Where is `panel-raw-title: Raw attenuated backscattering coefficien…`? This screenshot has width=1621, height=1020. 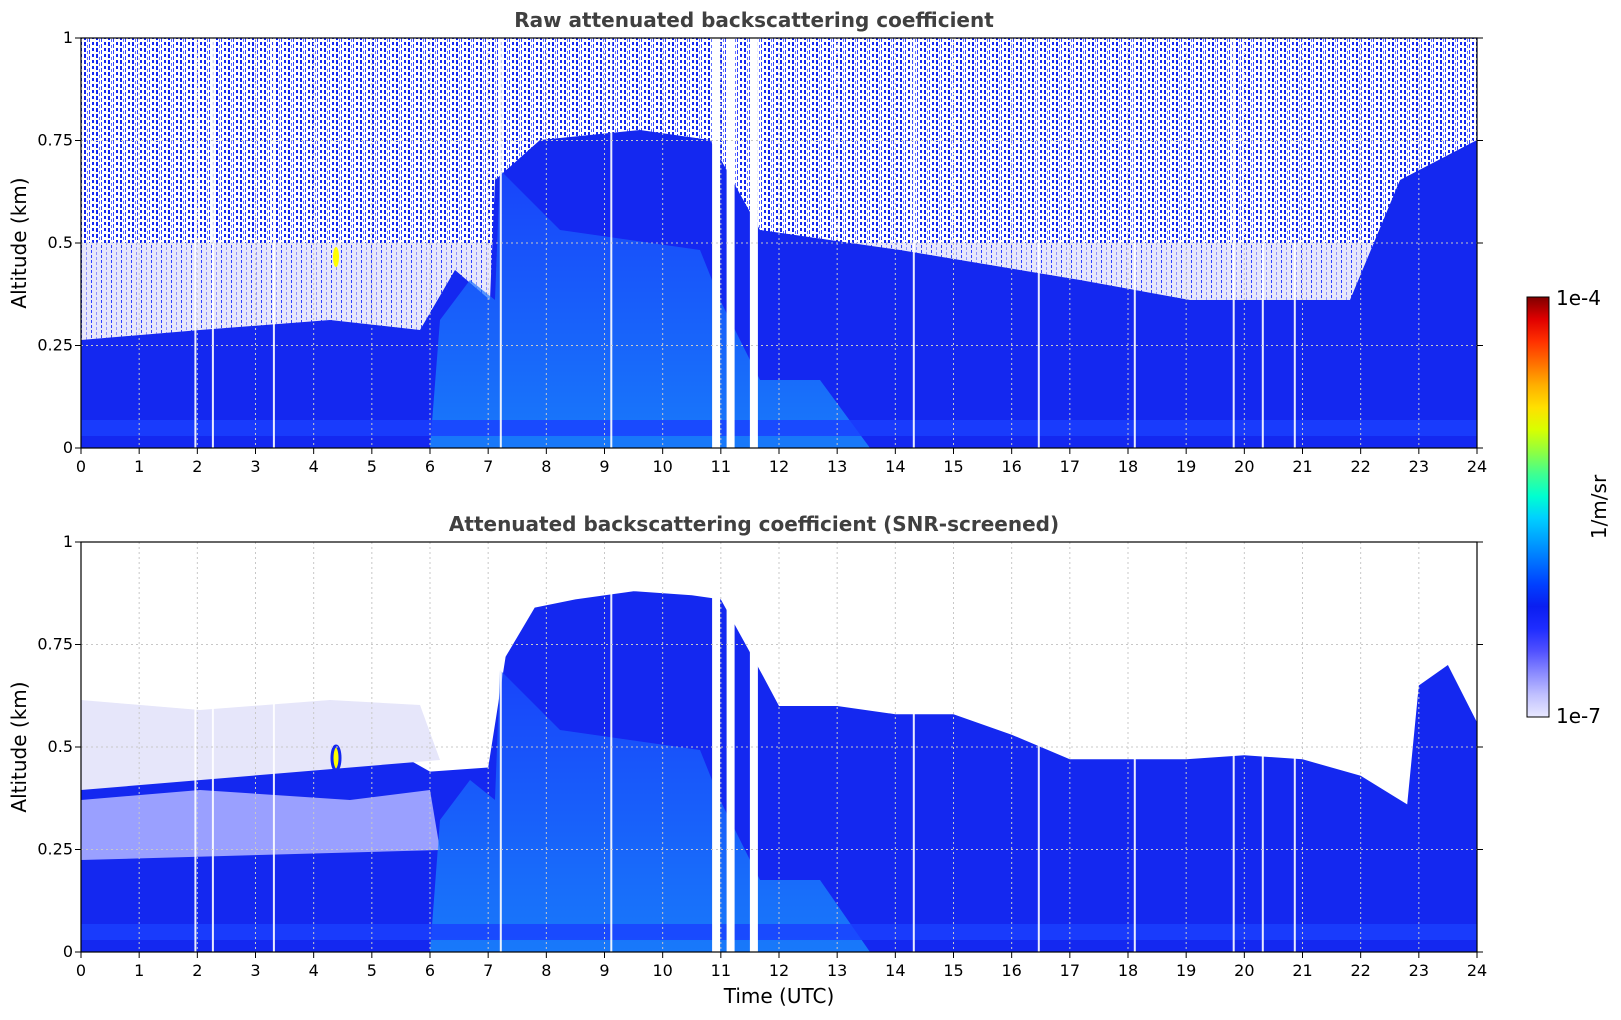
panel-raw-title: Raw attenuated backscattering coefficien… is located at coordinates (754, 20).